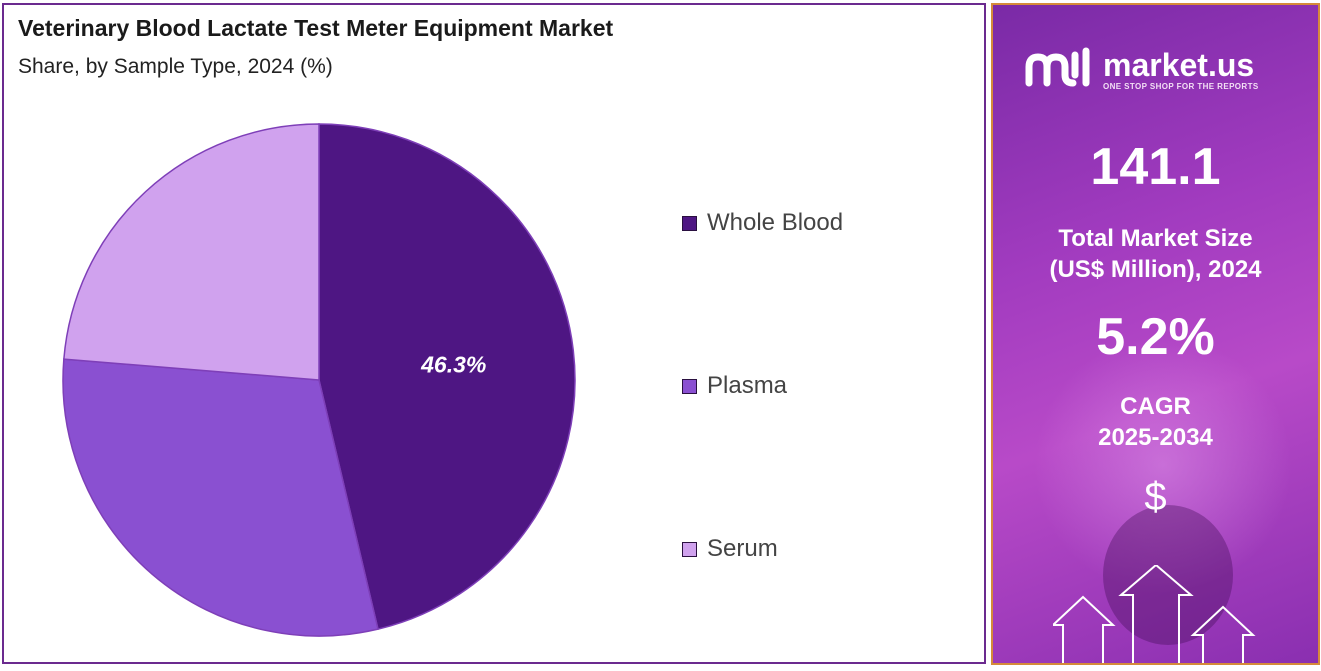 This screenshot has width=1321, height=671. What do you see at coordinates (689, 549) in the screenshot?
I see `legend-swatch-serum` at bounding box center [689, 549].